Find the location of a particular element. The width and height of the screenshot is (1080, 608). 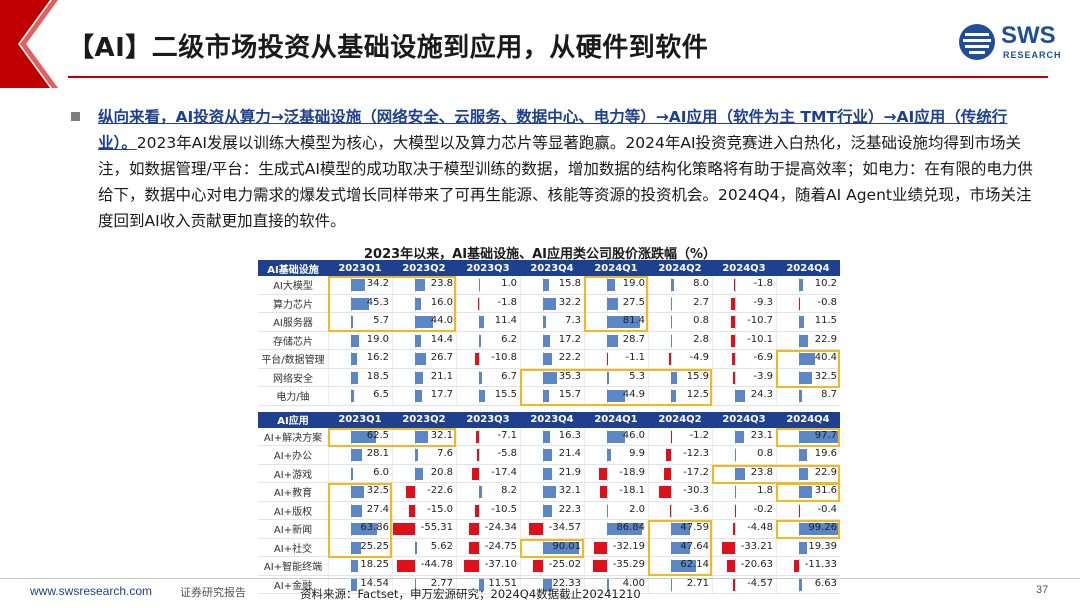

cell-value: 22.3 is located at coordinates (569, 509).